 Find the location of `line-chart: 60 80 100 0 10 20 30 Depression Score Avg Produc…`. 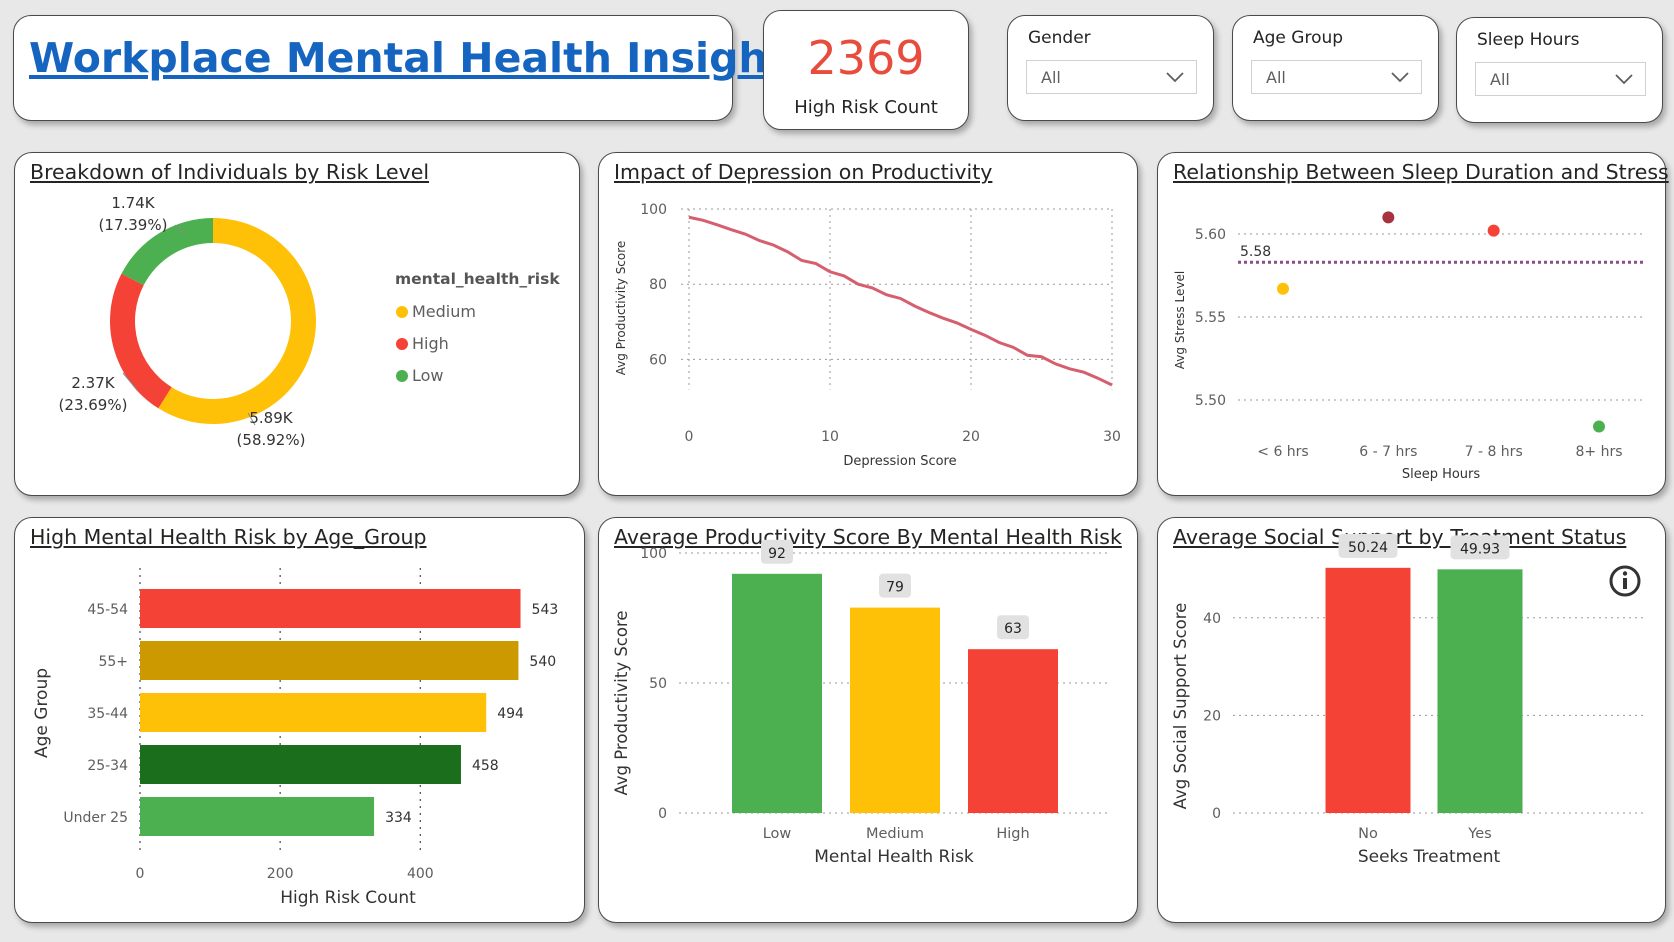

line-chart: 60 80 100 0 10 20 30 Depression Score Avg Produc… is located at coordinates (867, 335).